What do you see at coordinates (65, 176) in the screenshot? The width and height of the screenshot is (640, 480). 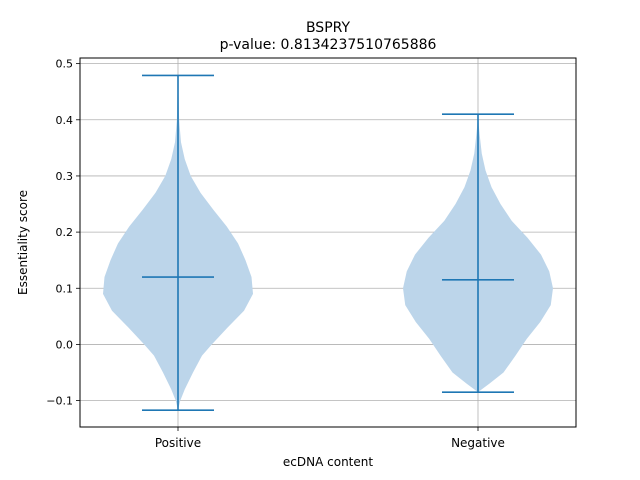 I see `y-tick-label: 0.3` at bounding box center [65, 176].